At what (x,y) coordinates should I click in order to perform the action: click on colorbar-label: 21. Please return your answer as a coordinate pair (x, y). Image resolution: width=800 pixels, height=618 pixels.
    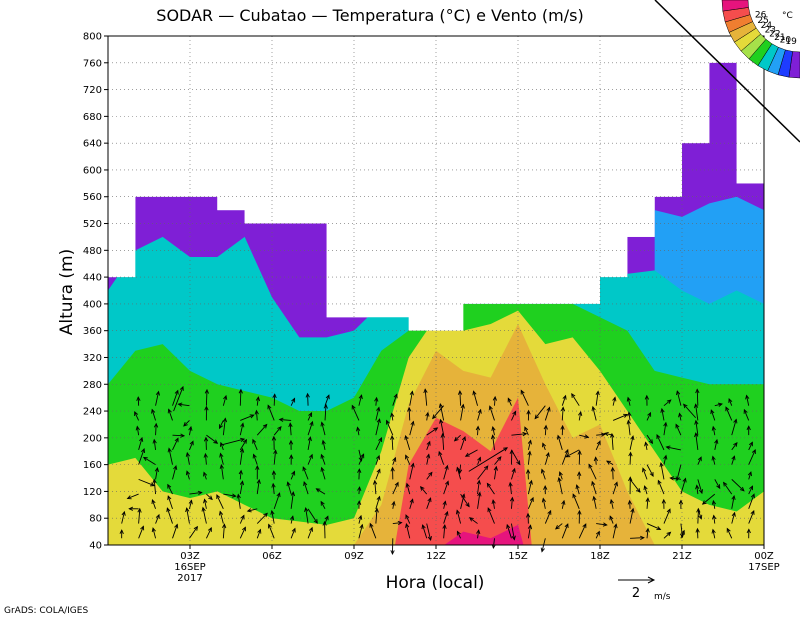
    Looking at the image, I should click on (779, 38).